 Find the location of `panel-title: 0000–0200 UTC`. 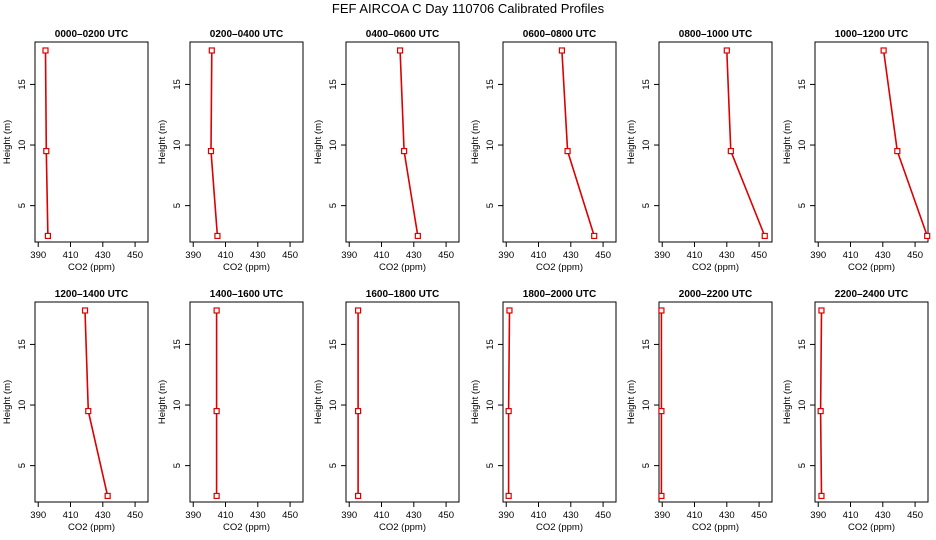

panel-title: 0000–0200 UTC is located at coordinates (91, 34).